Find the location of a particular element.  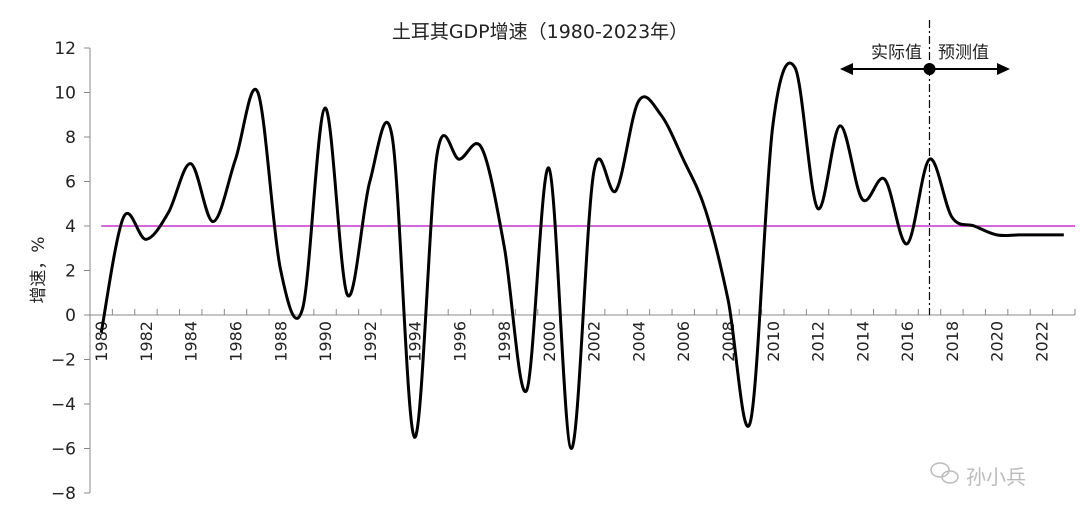

x-tick-label: 2018 is located at coordinates (952, 341).